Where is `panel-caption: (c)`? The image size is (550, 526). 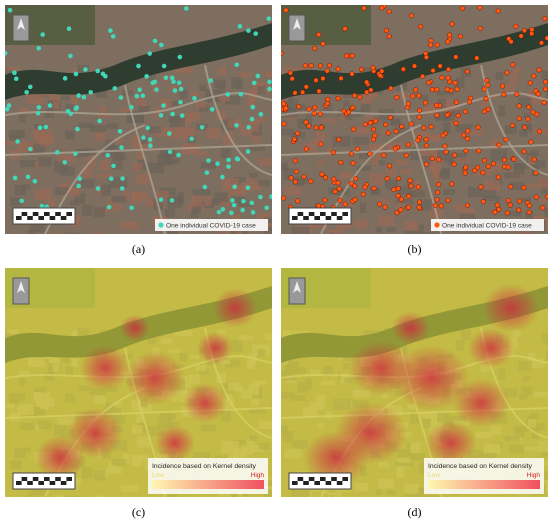
panel-caption: (c) is located at coordinates (138, 512).